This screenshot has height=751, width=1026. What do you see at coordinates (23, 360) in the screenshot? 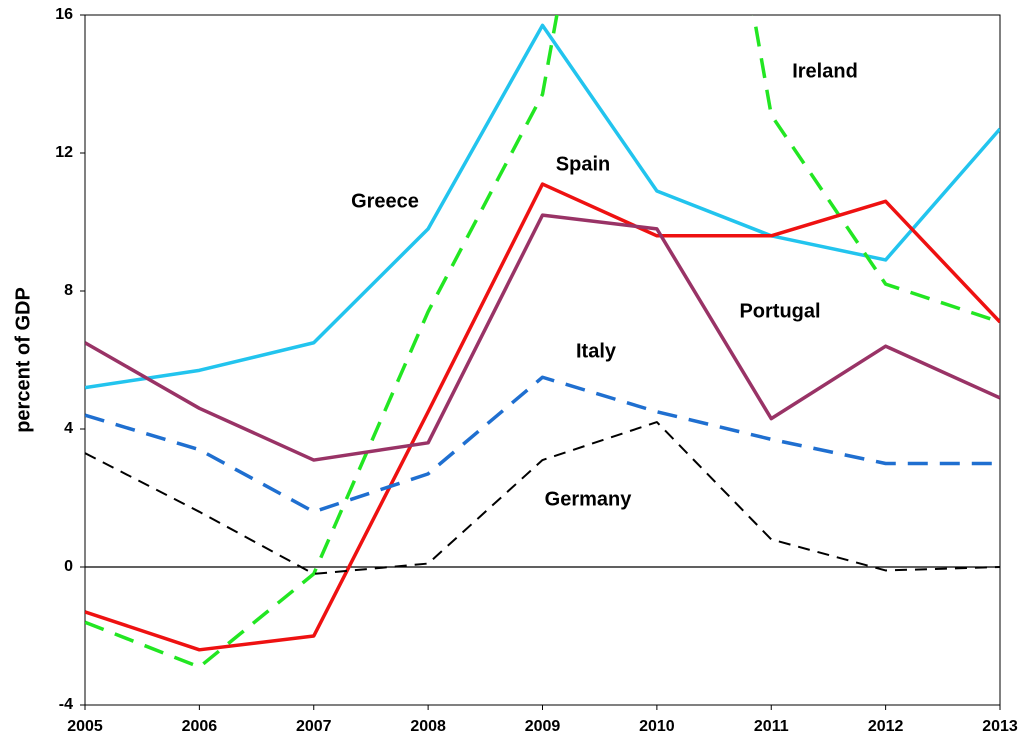
I see `y-axis-label: percent of GDP` at bounding box center [23, 360].